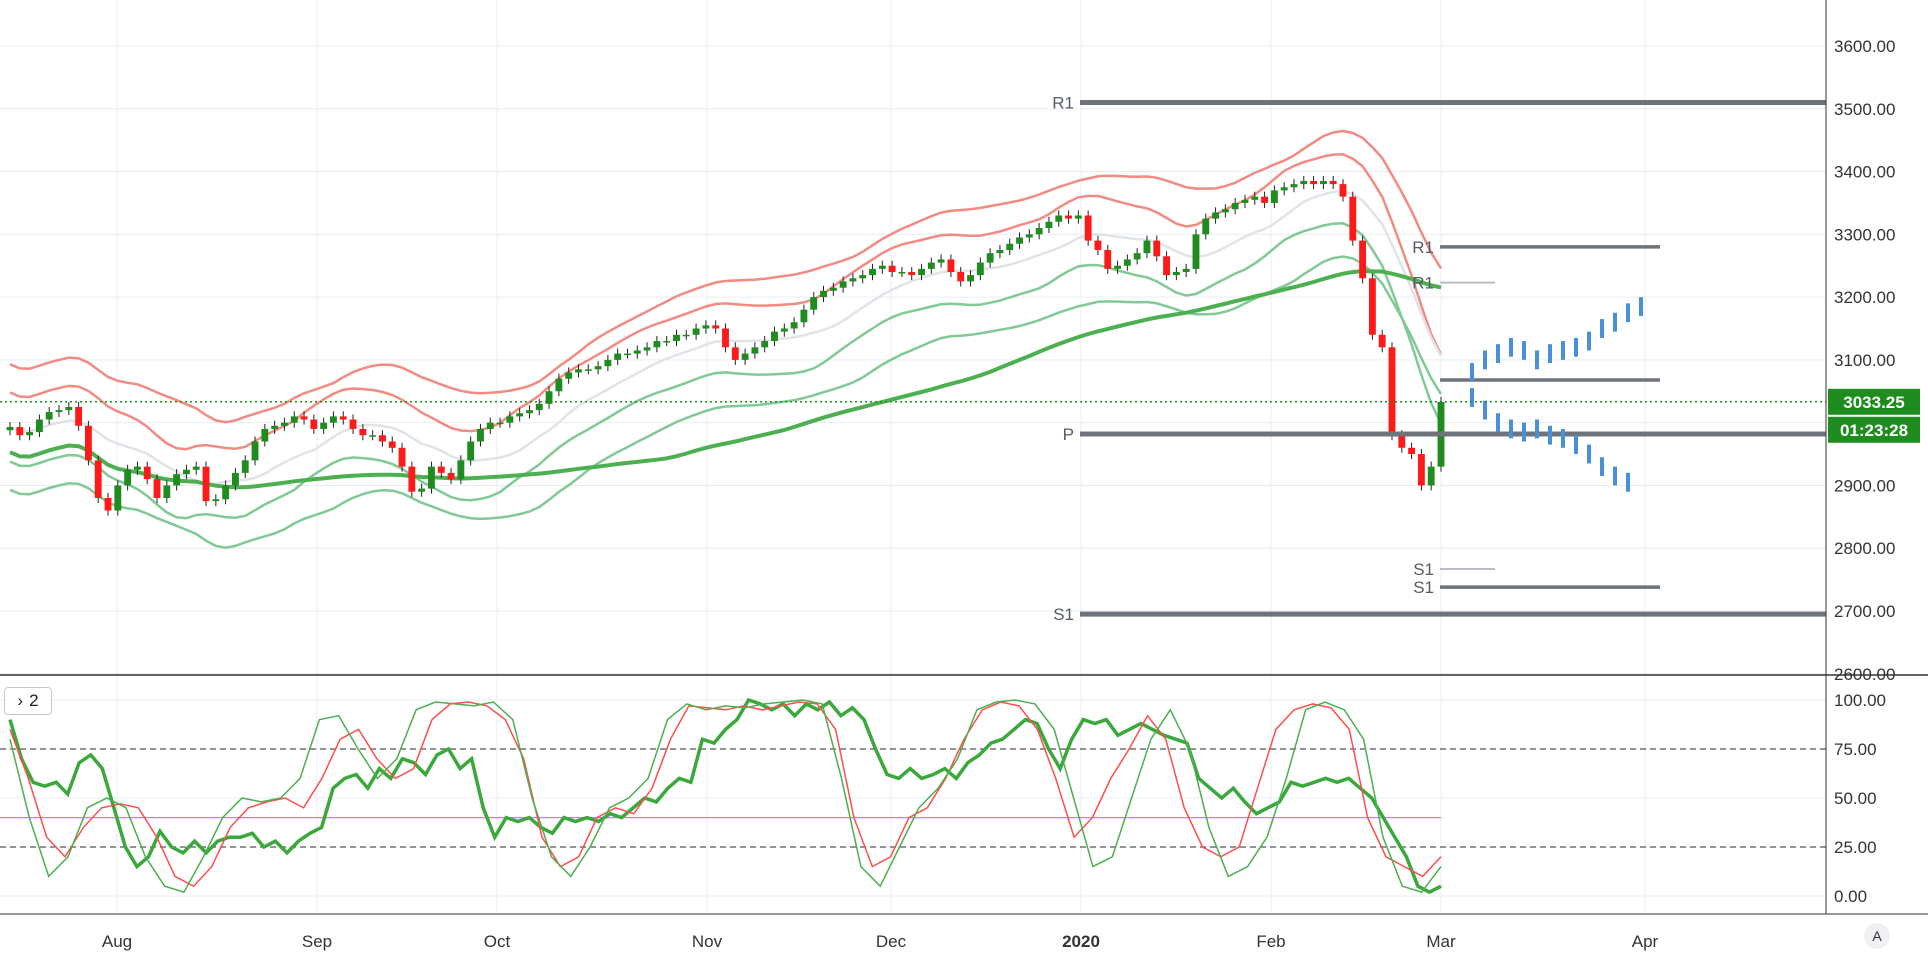 The width and height of the screenshot is (1928, 956). Describe the element at coordinates (1877, 936) in the screenshot. I see `auto-scale-button: A` at that location.